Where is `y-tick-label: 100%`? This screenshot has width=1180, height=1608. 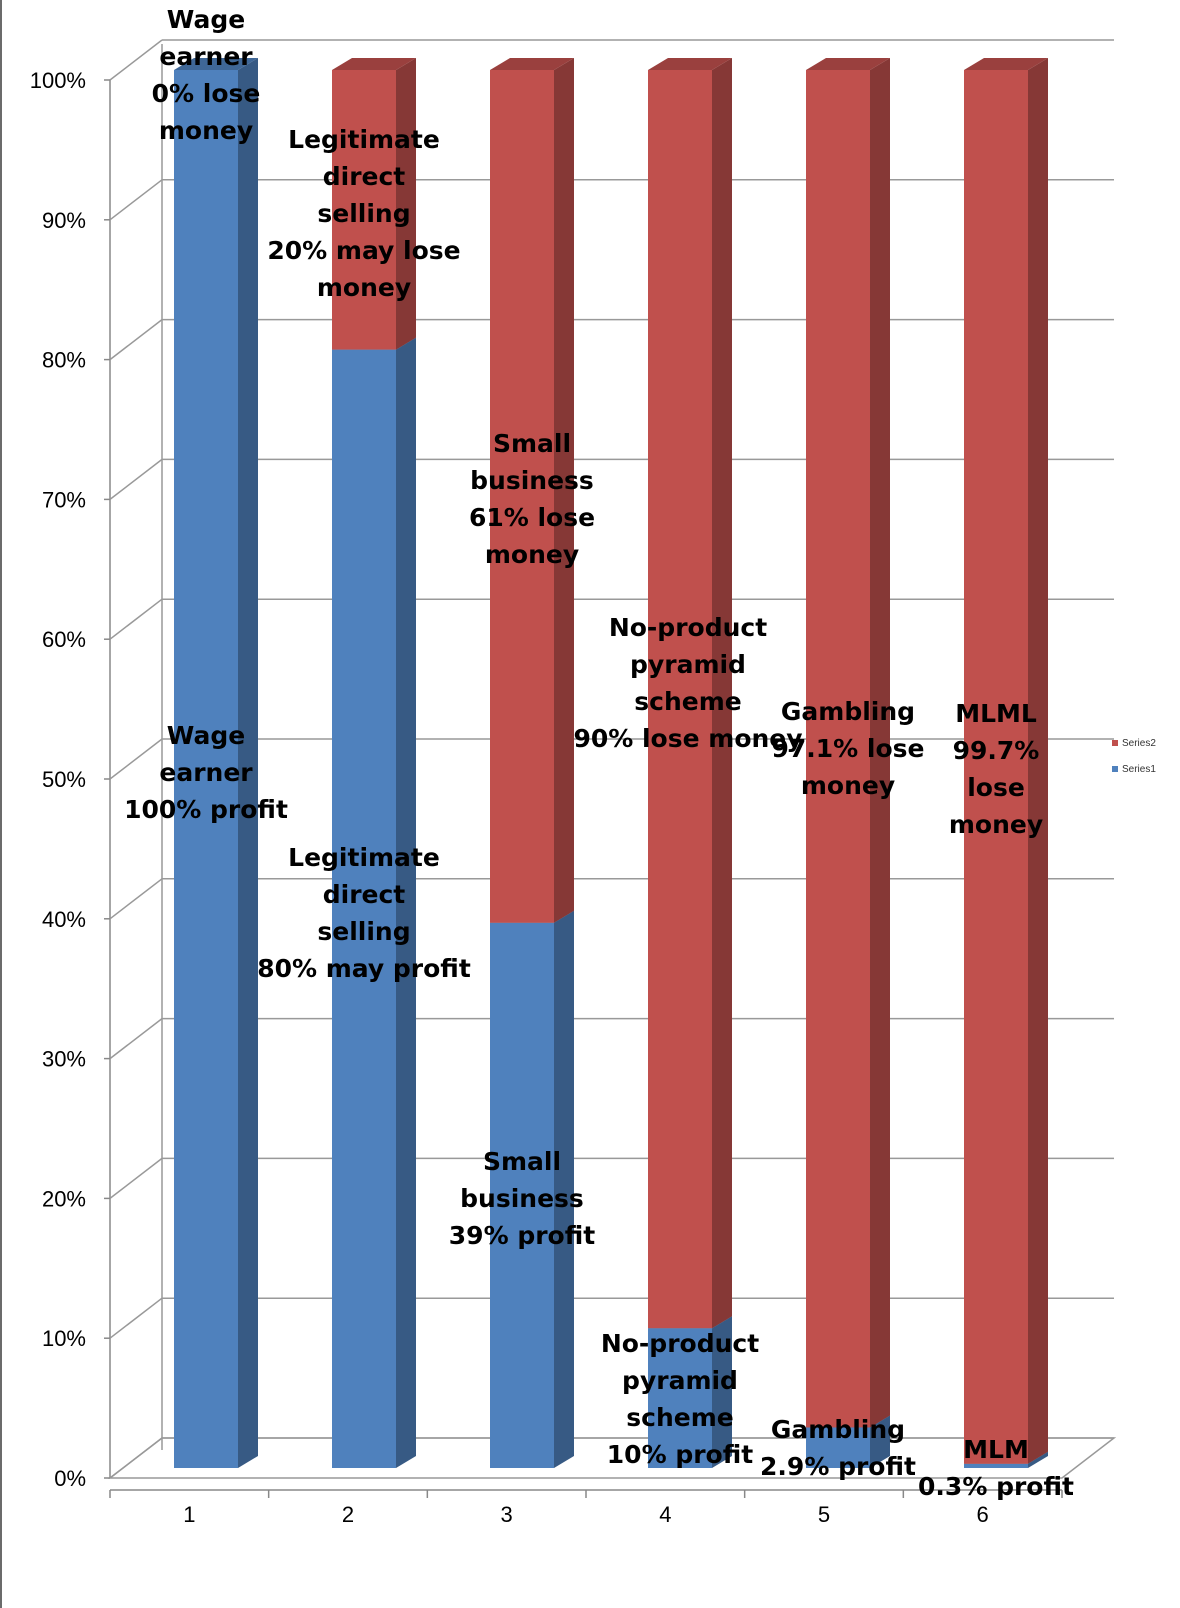 y-tick-label: 100% is located at coordinates (58, 80).